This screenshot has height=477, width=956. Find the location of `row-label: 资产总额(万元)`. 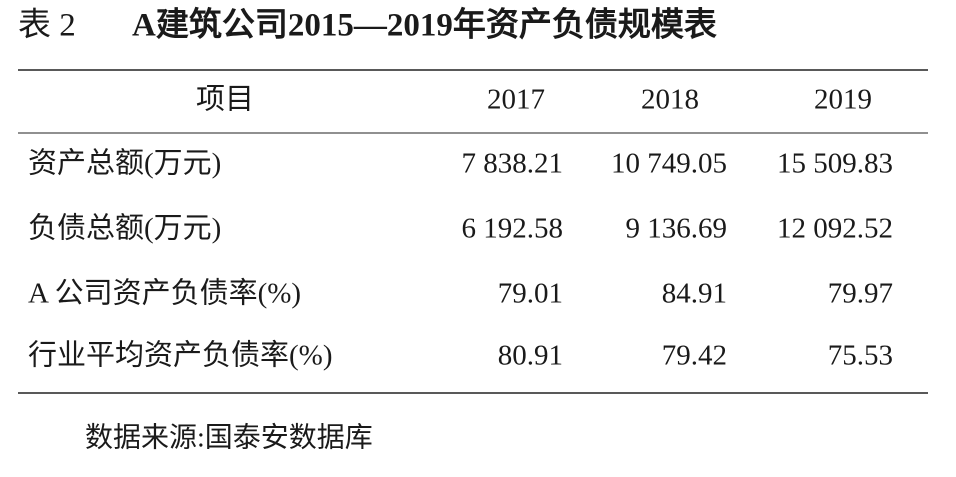

row-label: 资产总额(万元) is located at coordinates (124, 163).